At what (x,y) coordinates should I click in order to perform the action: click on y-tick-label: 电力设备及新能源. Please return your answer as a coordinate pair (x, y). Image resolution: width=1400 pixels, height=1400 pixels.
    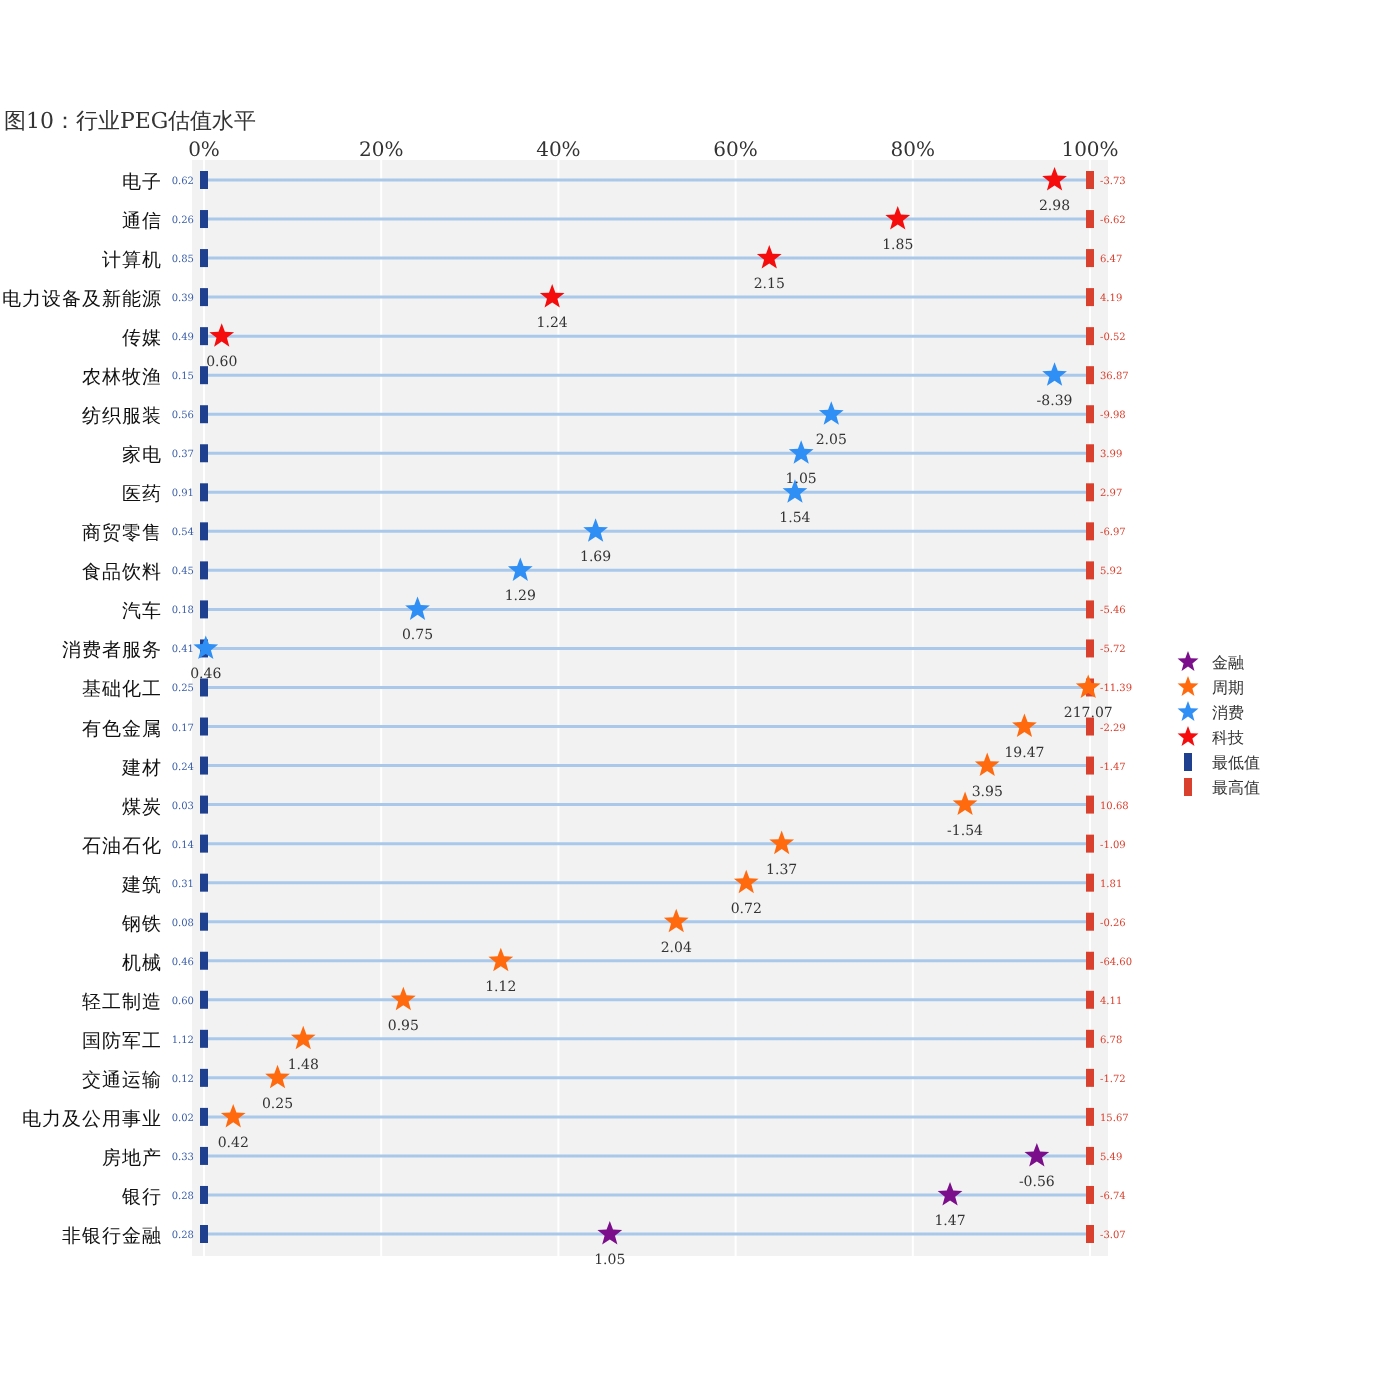
    Looking at the image, I should click on (82, 299).